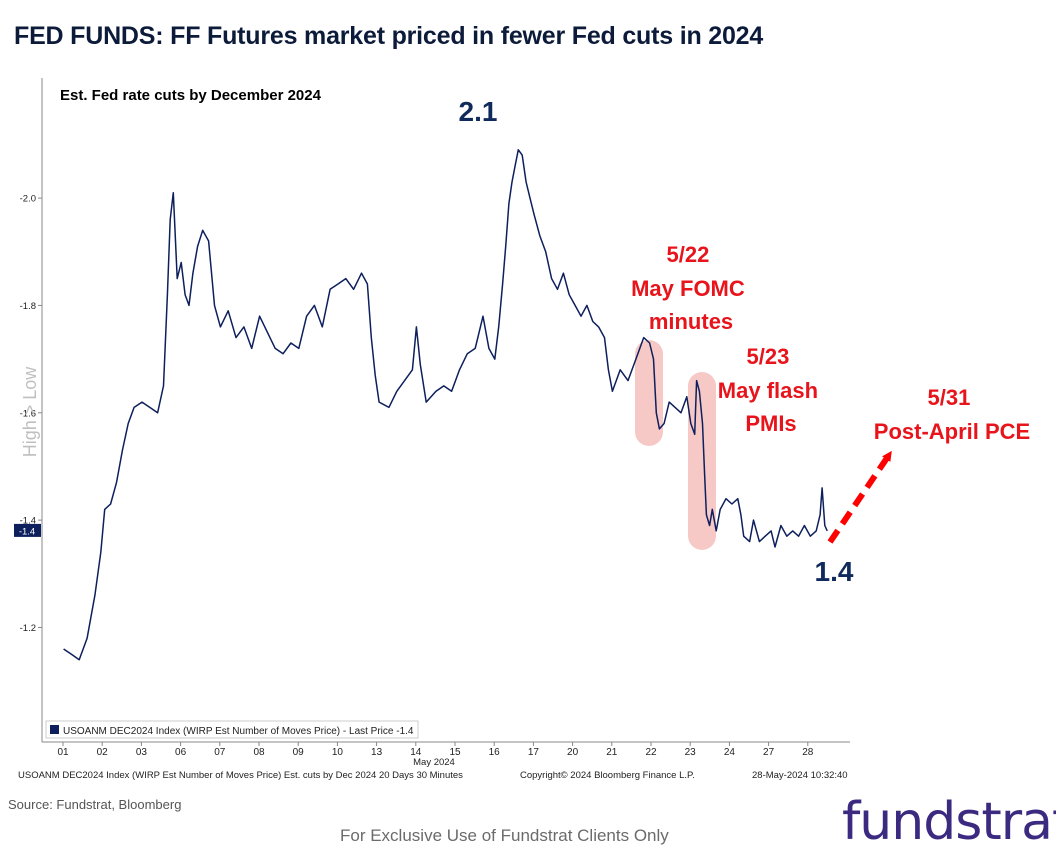 The width and height of the screenshot is (1056, 858). What do you see at coordinates (220, 752) in the screenshot?
I see `x-tick-label: 07` at bounding box center [220, 752].